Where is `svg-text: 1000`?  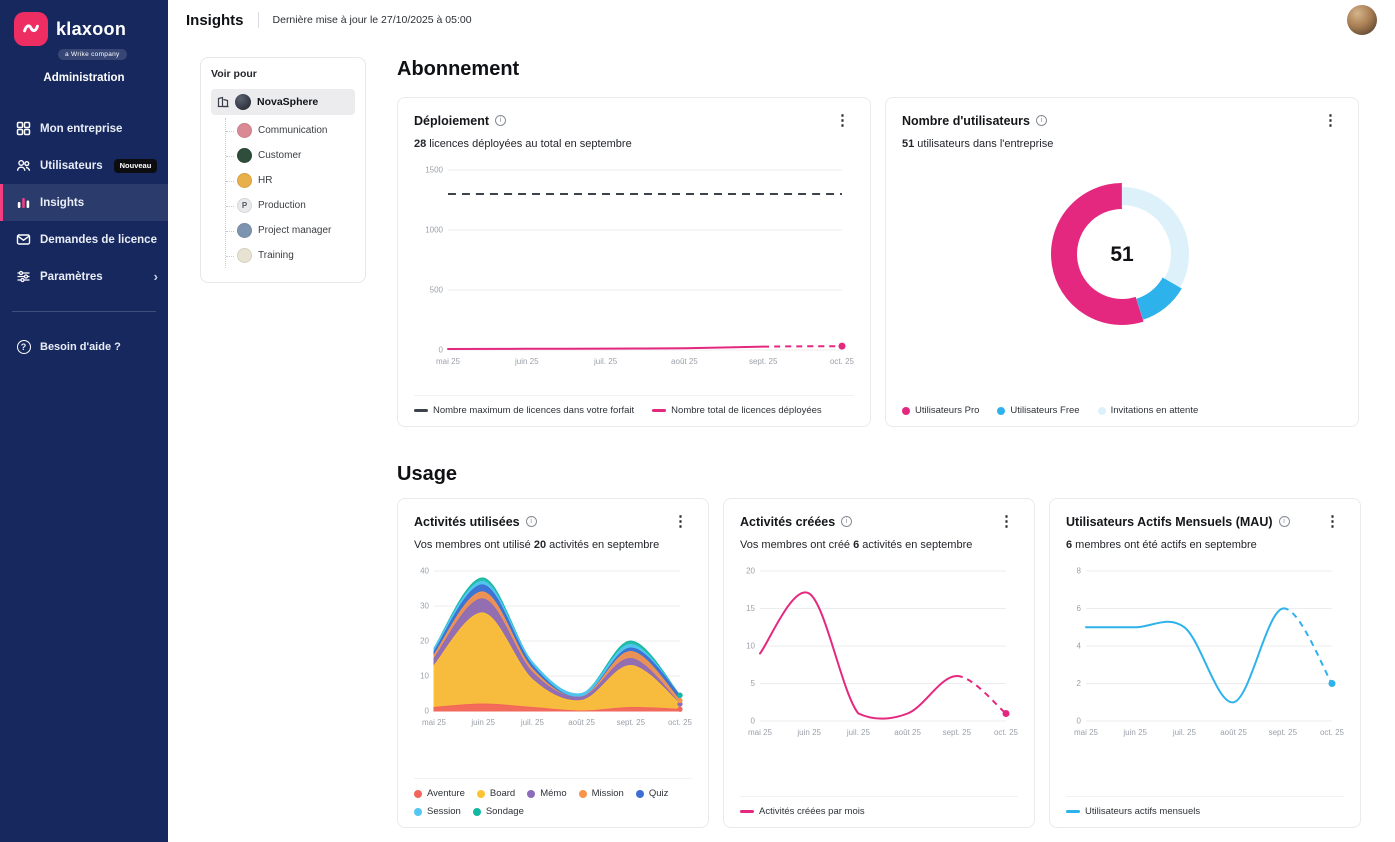
svg-text: 1000 is located at coordinates (434, 230).